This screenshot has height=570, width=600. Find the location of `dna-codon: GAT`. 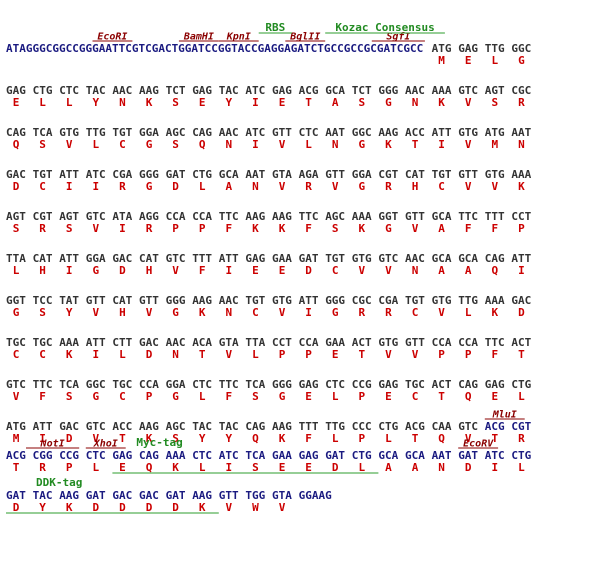

dna-codon: GAT is located at coordinates (16, 495).